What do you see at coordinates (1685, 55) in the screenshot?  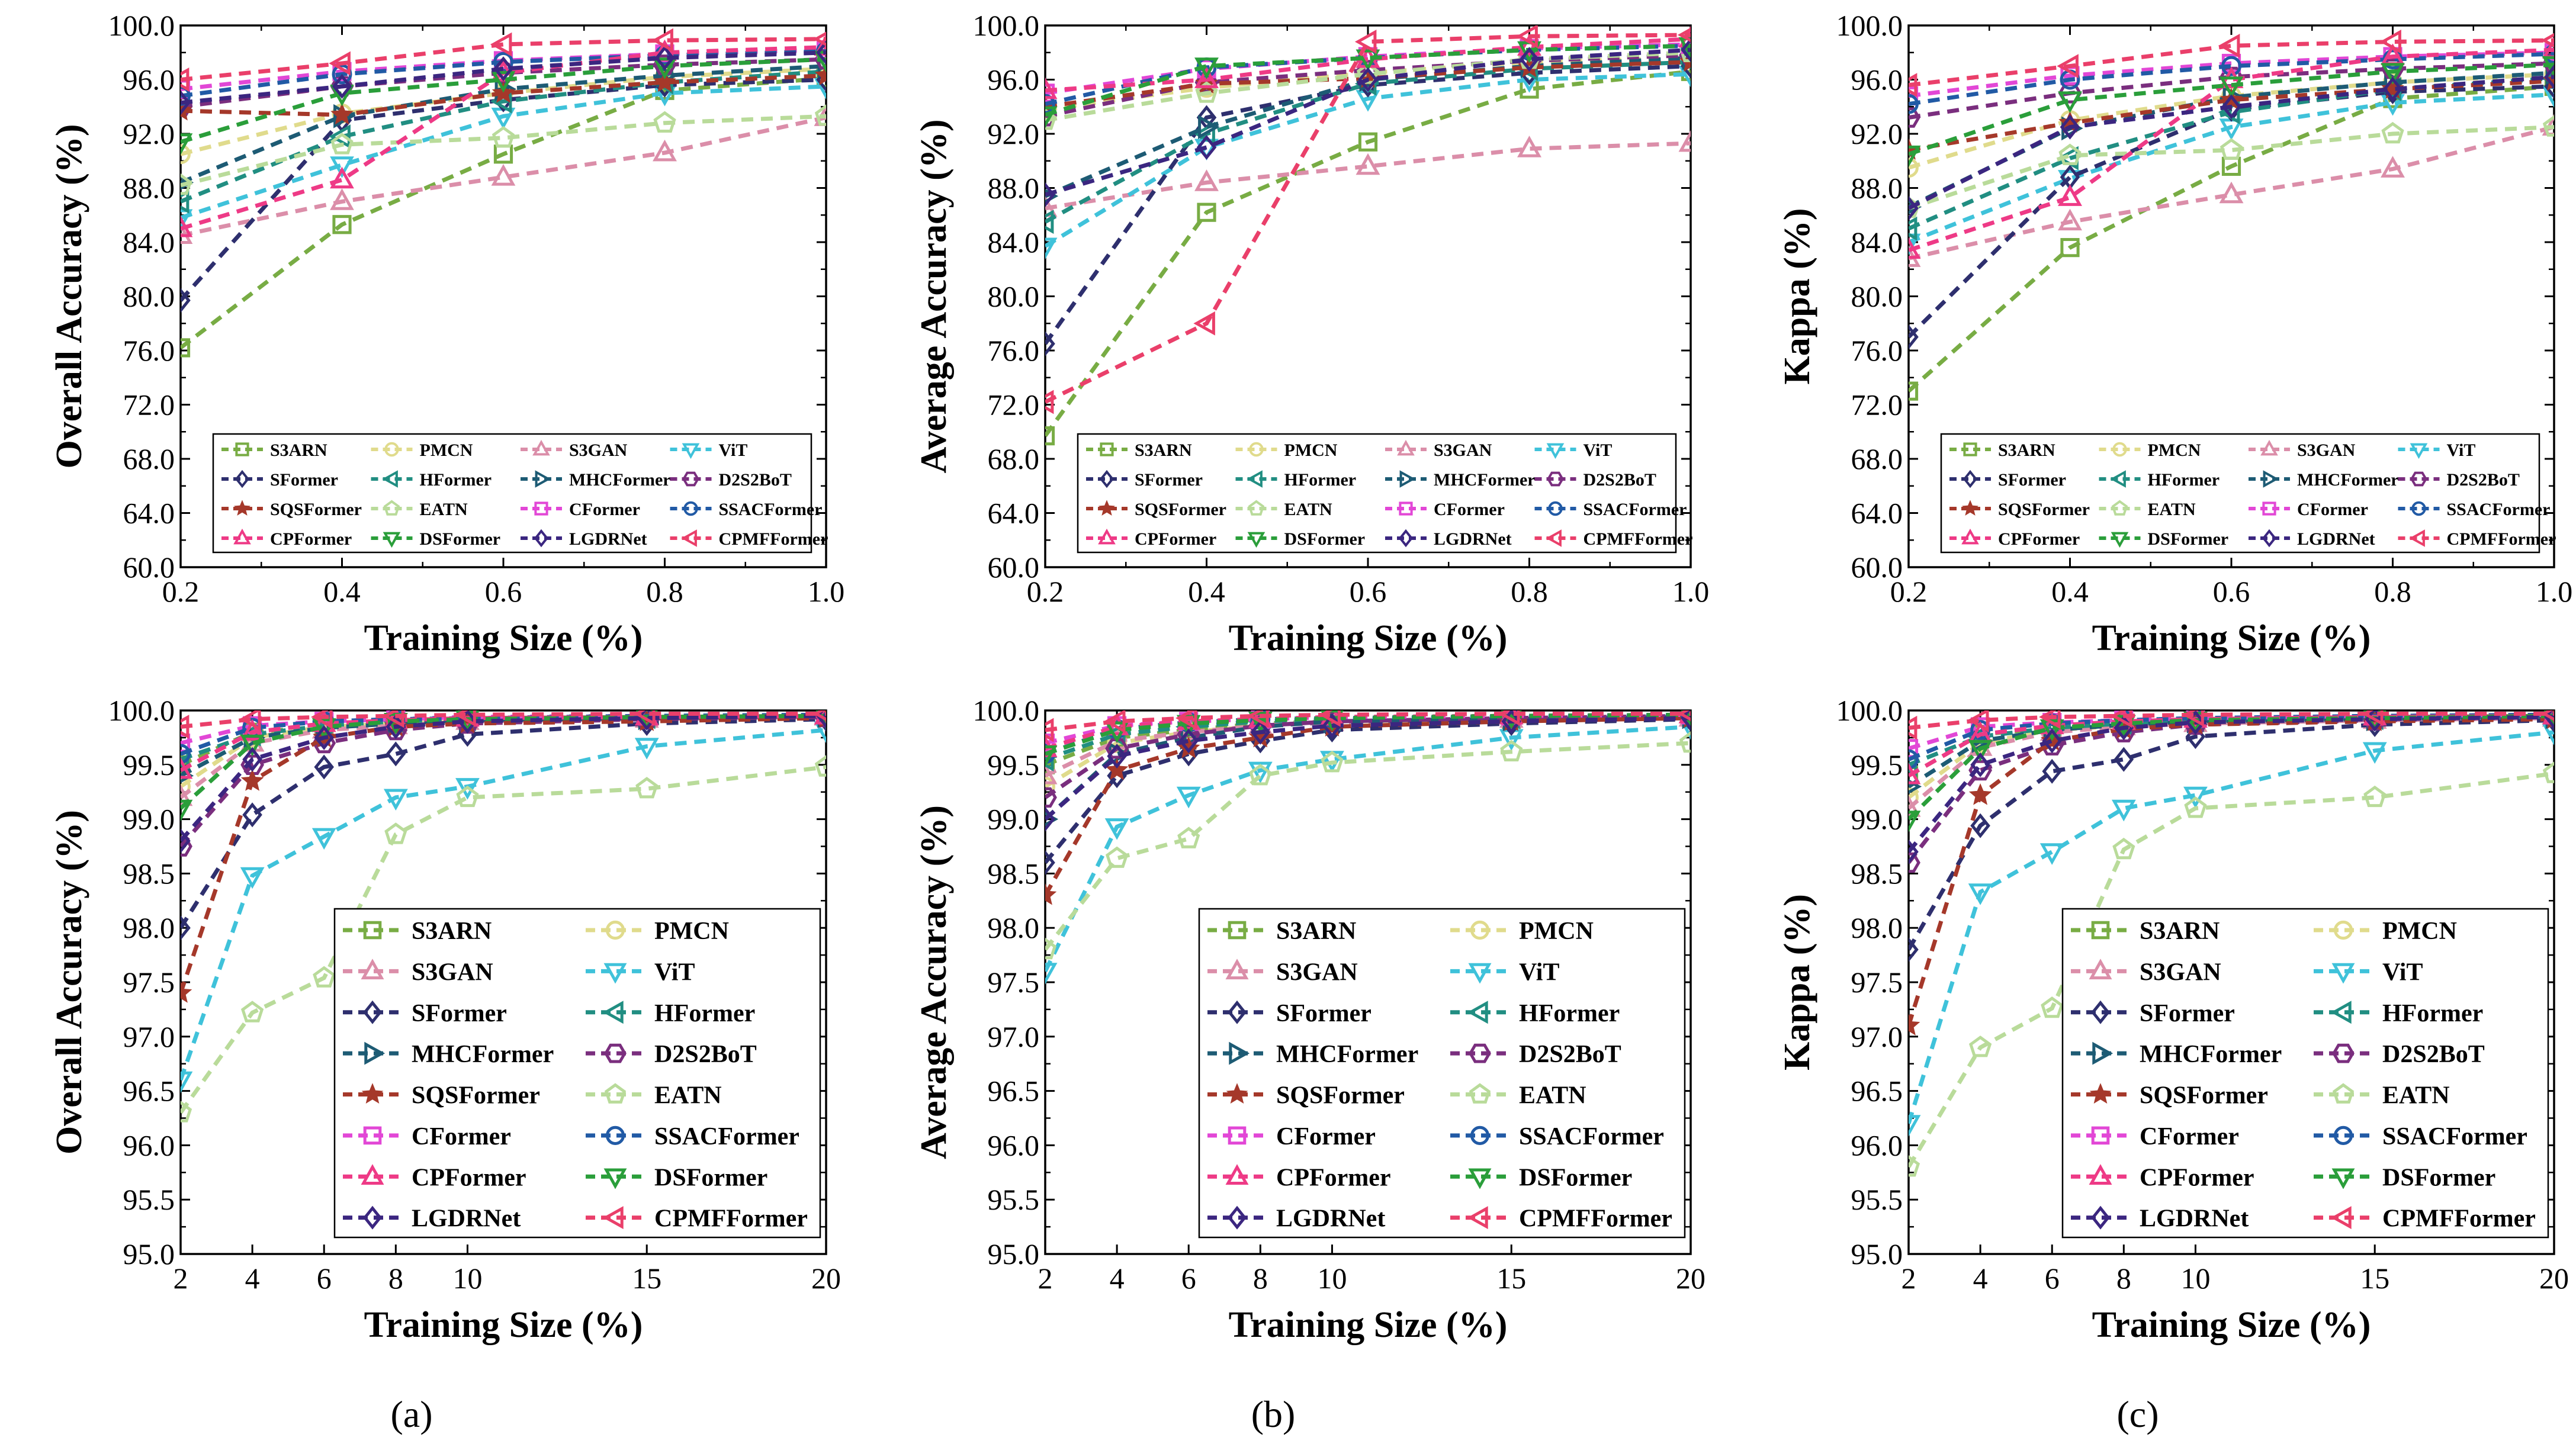 I see `data-point-d2s2bot` at bounding box center [1685, 55].